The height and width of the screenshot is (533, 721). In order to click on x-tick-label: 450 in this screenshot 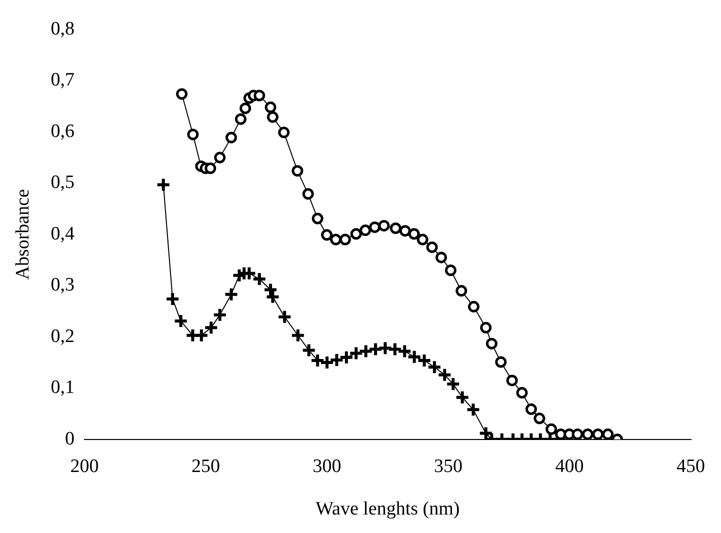, I will do `click(690, 466)`.